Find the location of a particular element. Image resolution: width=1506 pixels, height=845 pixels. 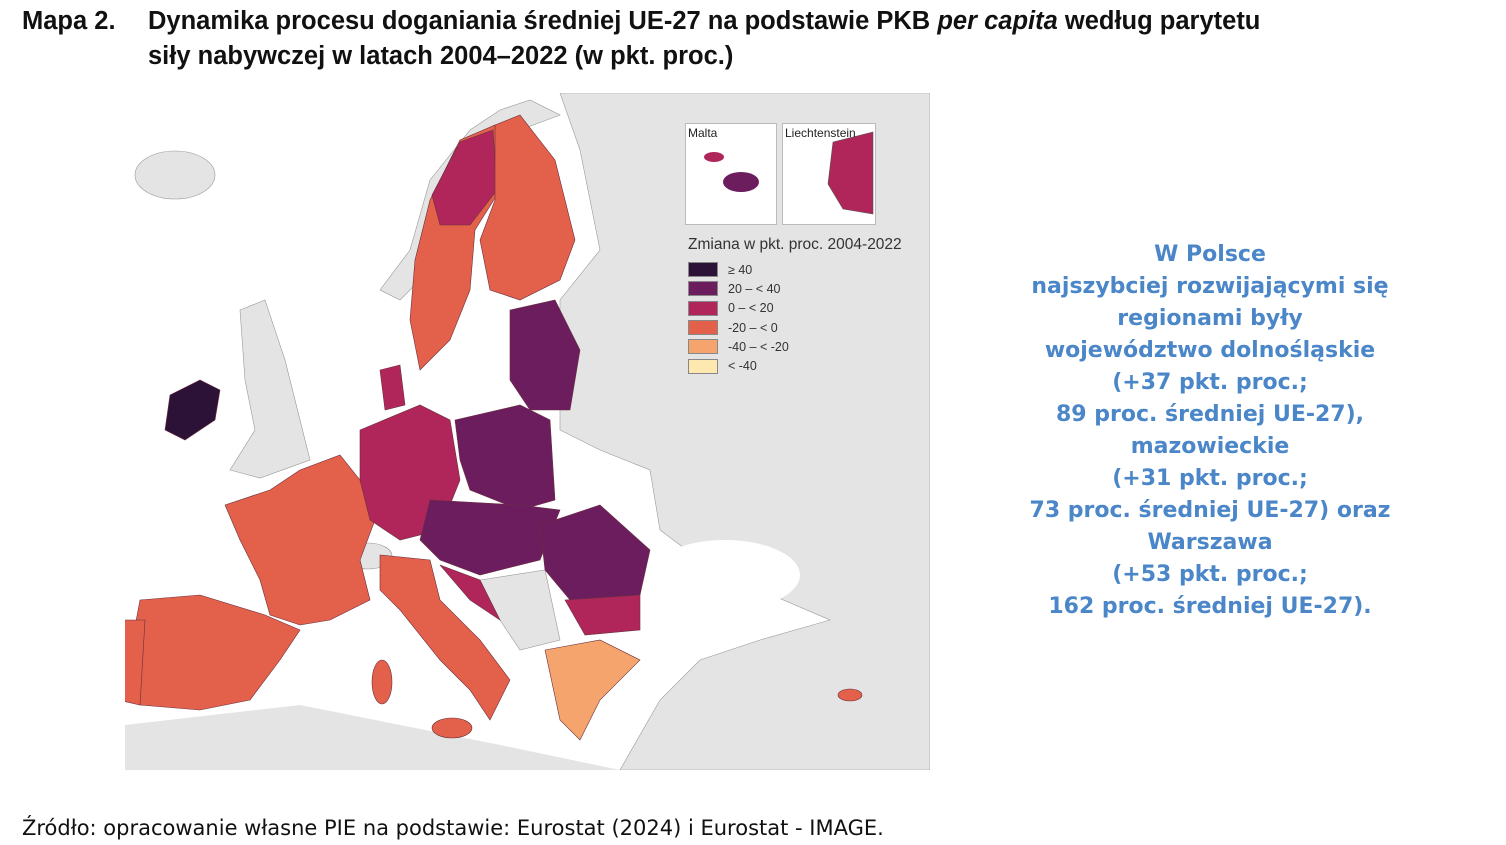

inset-liechtenstein: Liechtenstein is located at coordinates (829, 174).